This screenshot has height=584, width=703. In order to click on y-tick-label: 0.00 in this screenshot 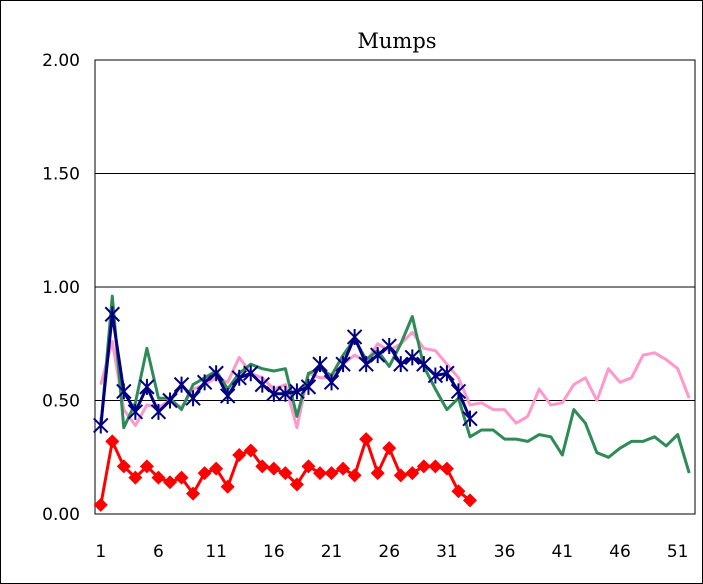, I will do `click(61, 515)`.